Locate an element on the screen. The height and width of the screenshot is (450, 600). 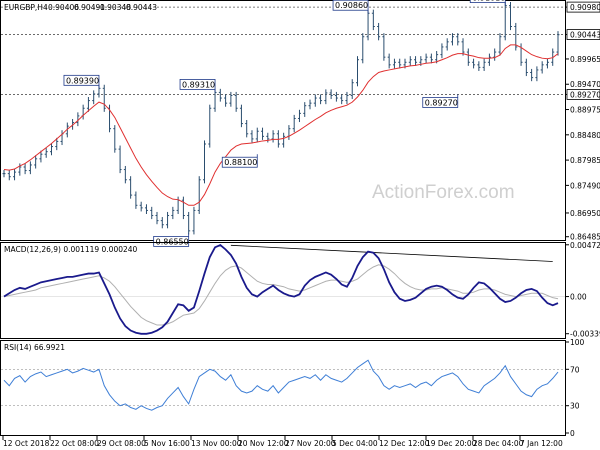
ohlc-low: 0.90348 is located at coordinates (115, 7).